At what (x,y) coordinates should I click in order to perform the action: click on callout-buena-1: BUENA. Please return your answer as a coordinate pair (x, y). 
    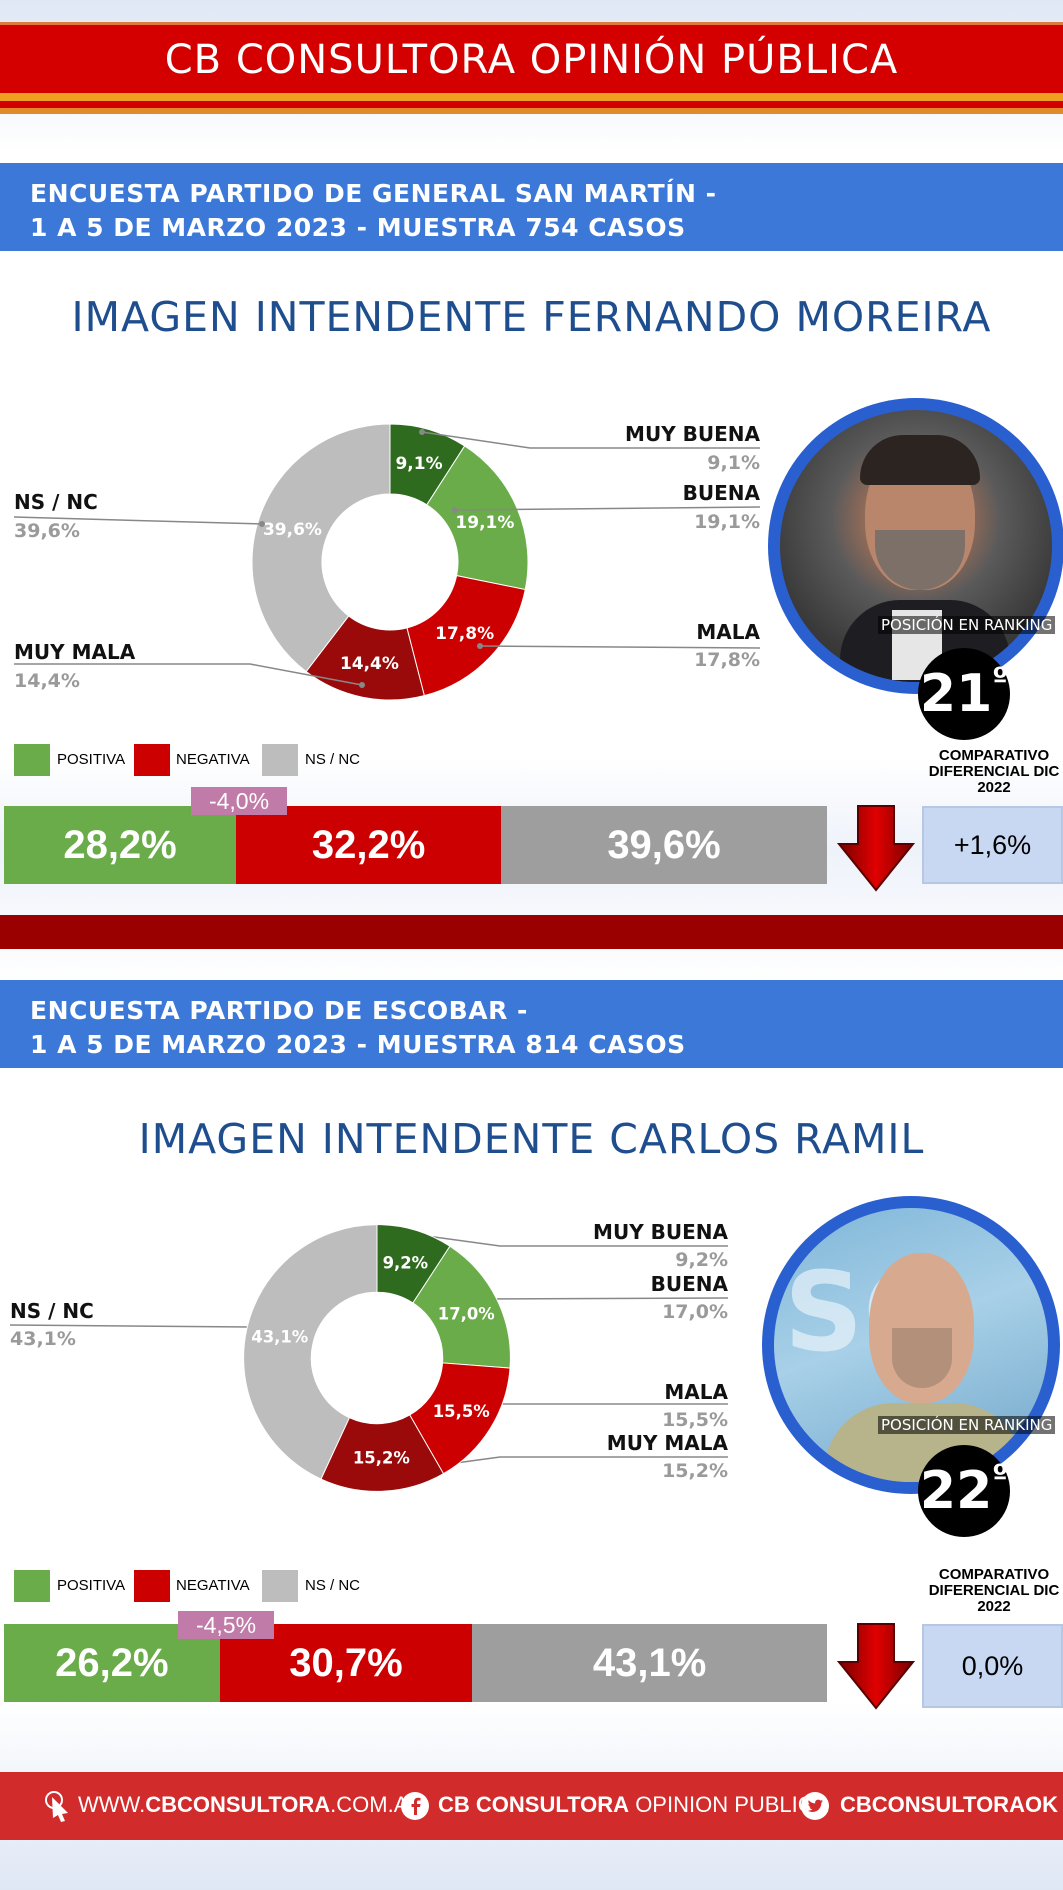
    Looking at the image, I should click on (721, 493).